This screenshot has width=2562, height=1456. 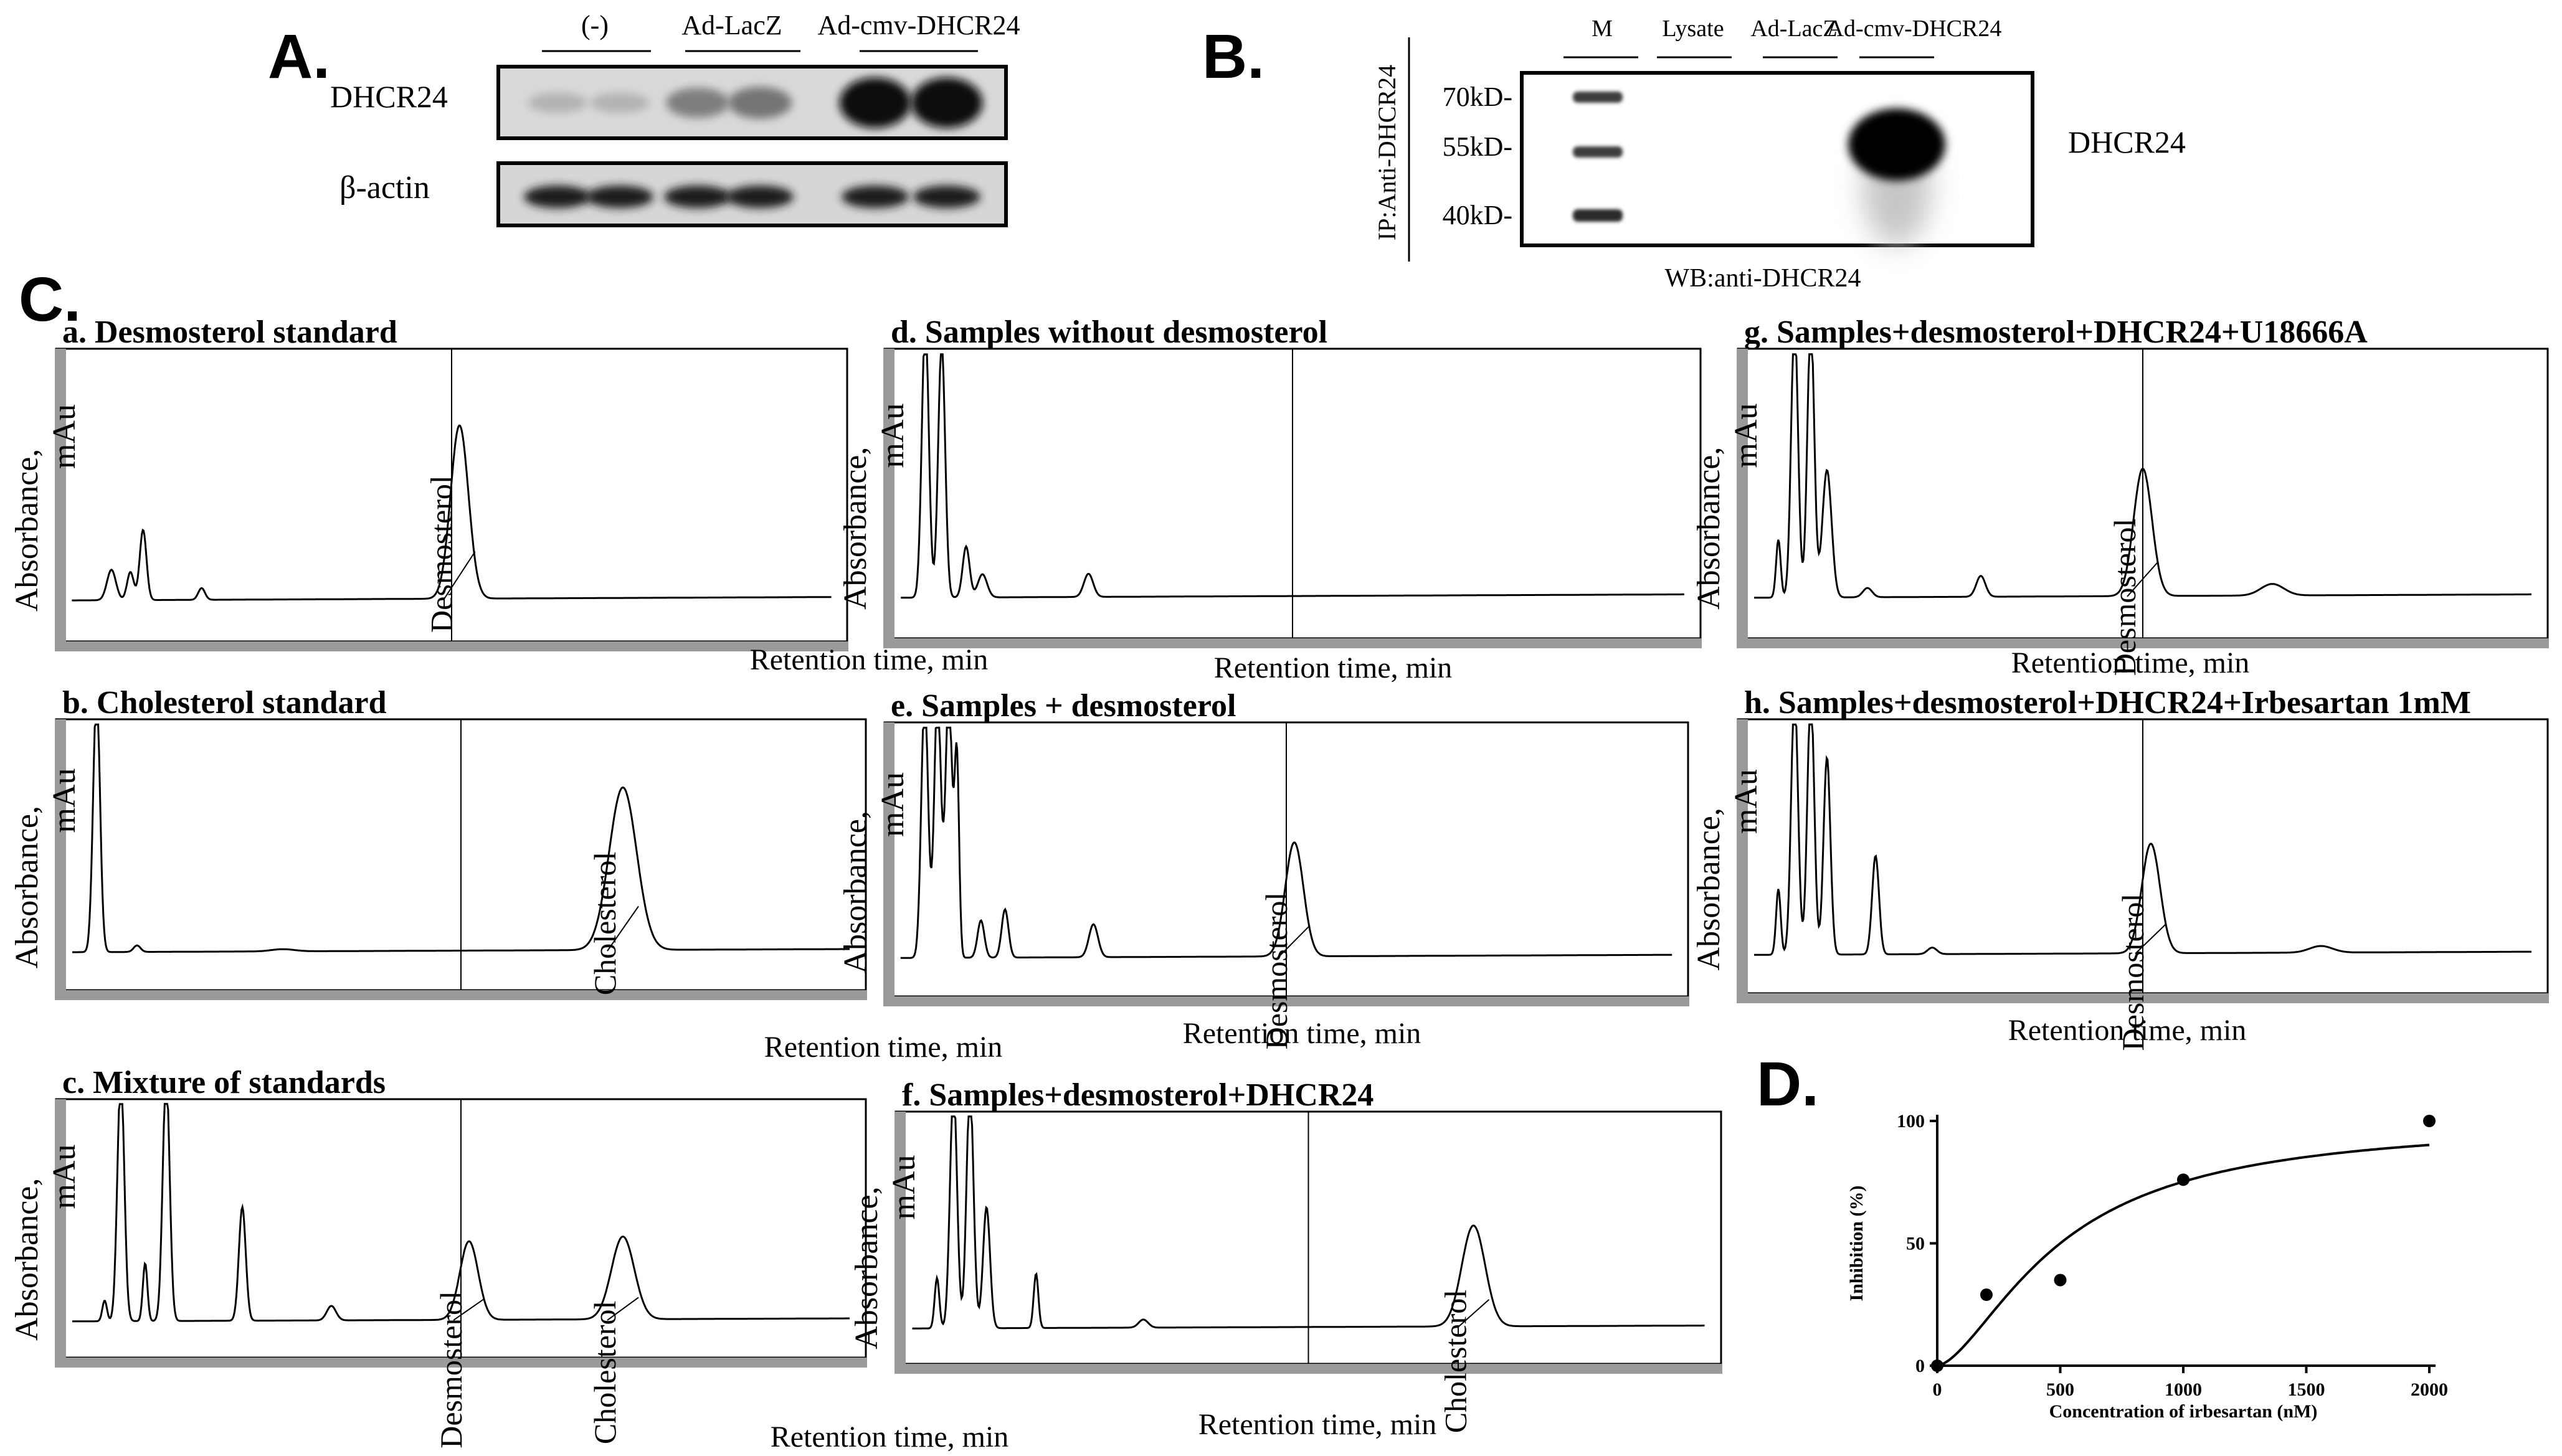 What do you see at coordinates (2183, 1389) in the screenshot?
I see `x-tick-label: 1000` at bounding box center [2183, 1389].